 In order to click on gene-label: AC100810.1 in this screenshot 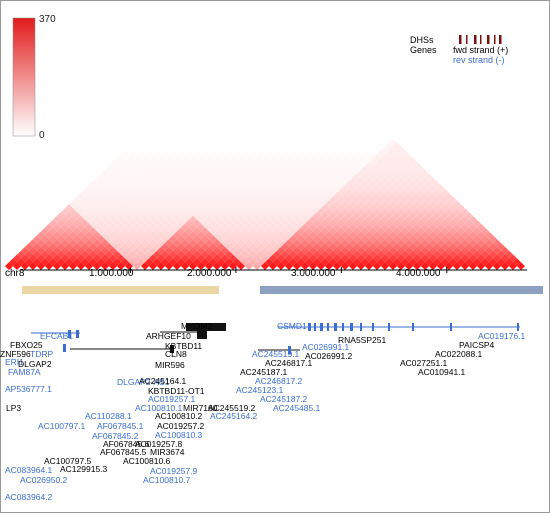, I will do `click(159, 408)`.